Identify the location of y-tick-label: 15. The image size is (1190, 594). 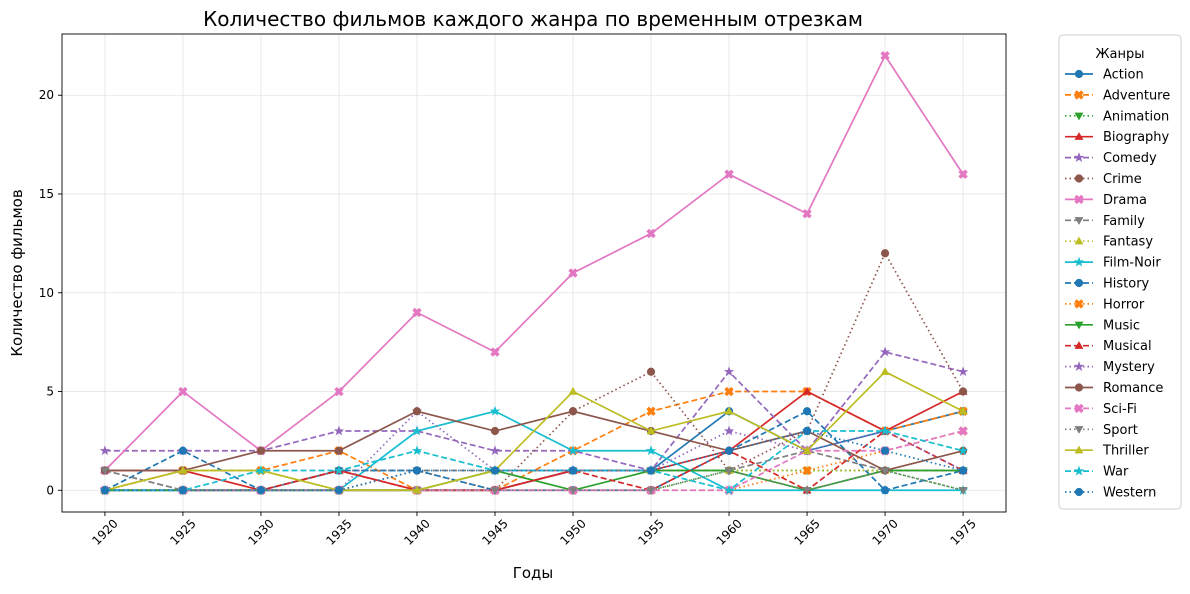
(46, 194).